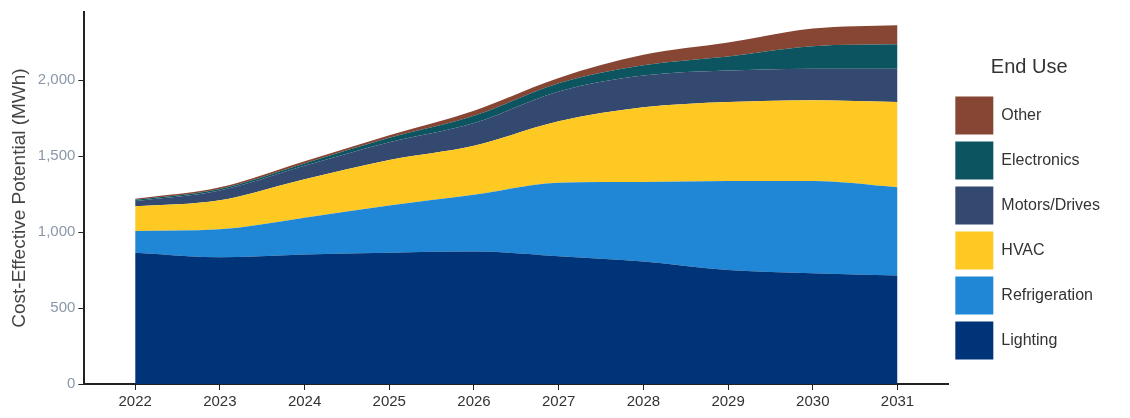 This screenshot has height=418, width=1130. I want to click on y-tick-label: 1,000, so click(56, 231).